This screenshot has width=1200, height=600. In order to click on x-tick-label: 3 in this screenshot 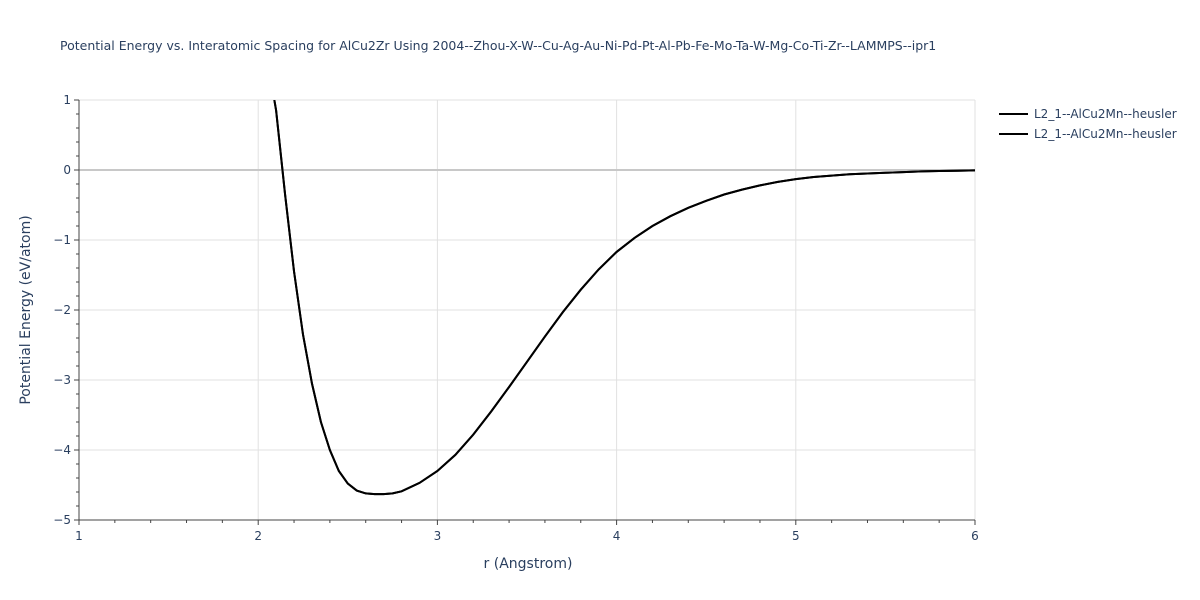, I will do `click(438, 536)`.